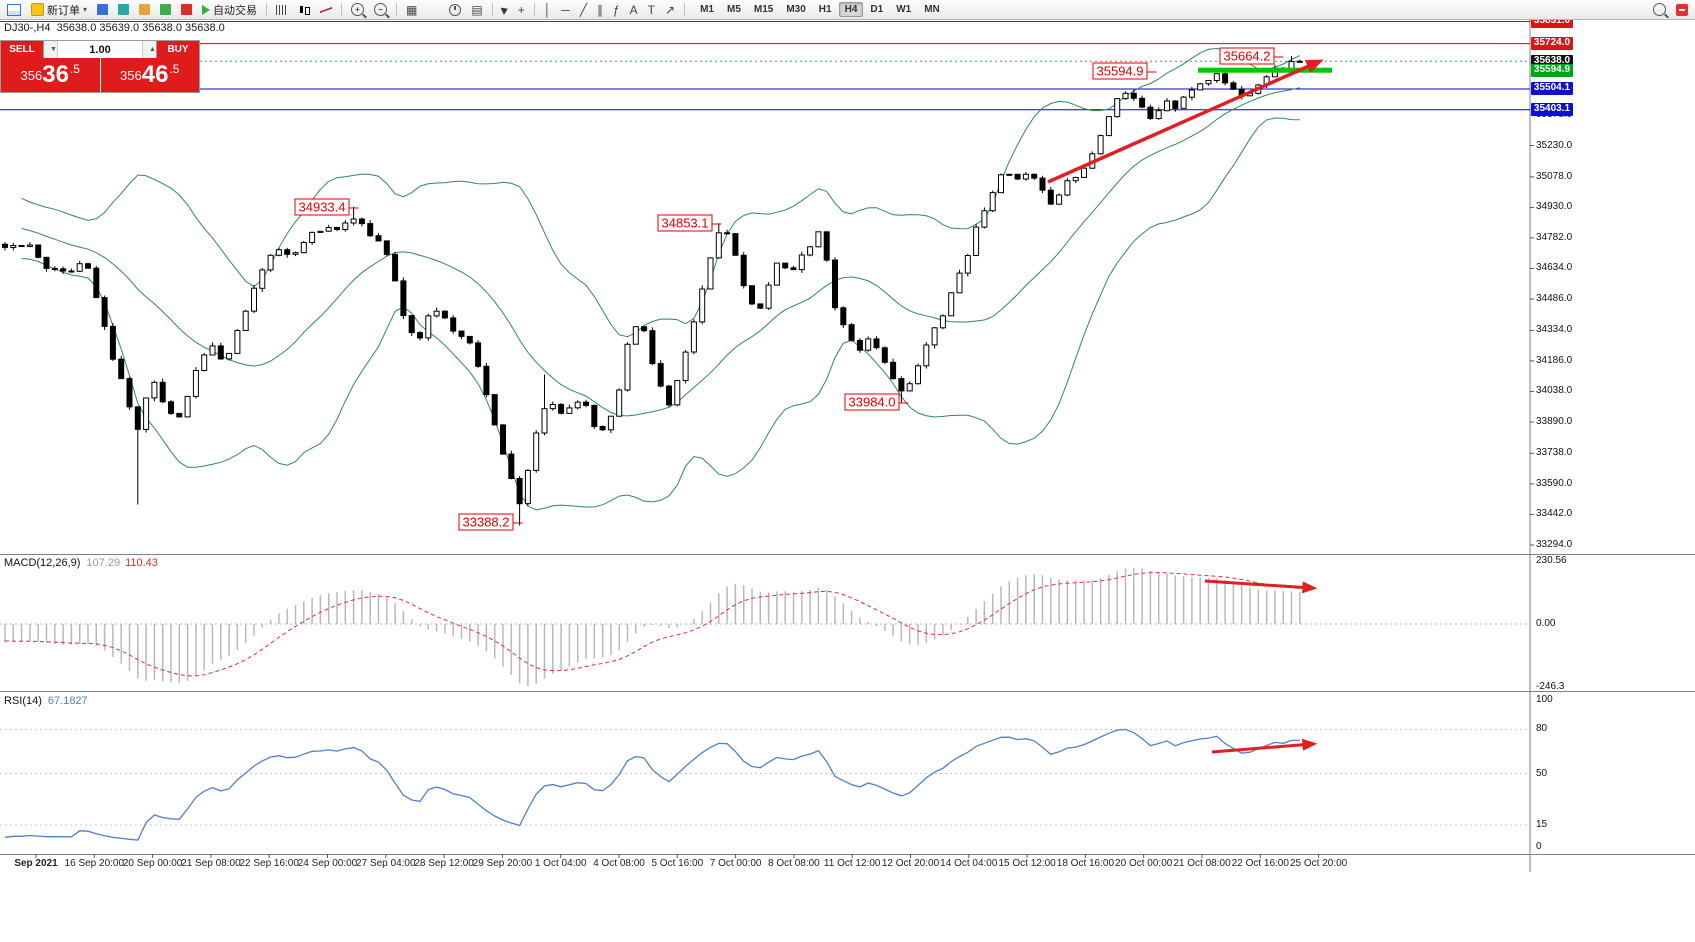  I want to click on navigator-icon, so click(144, 10).